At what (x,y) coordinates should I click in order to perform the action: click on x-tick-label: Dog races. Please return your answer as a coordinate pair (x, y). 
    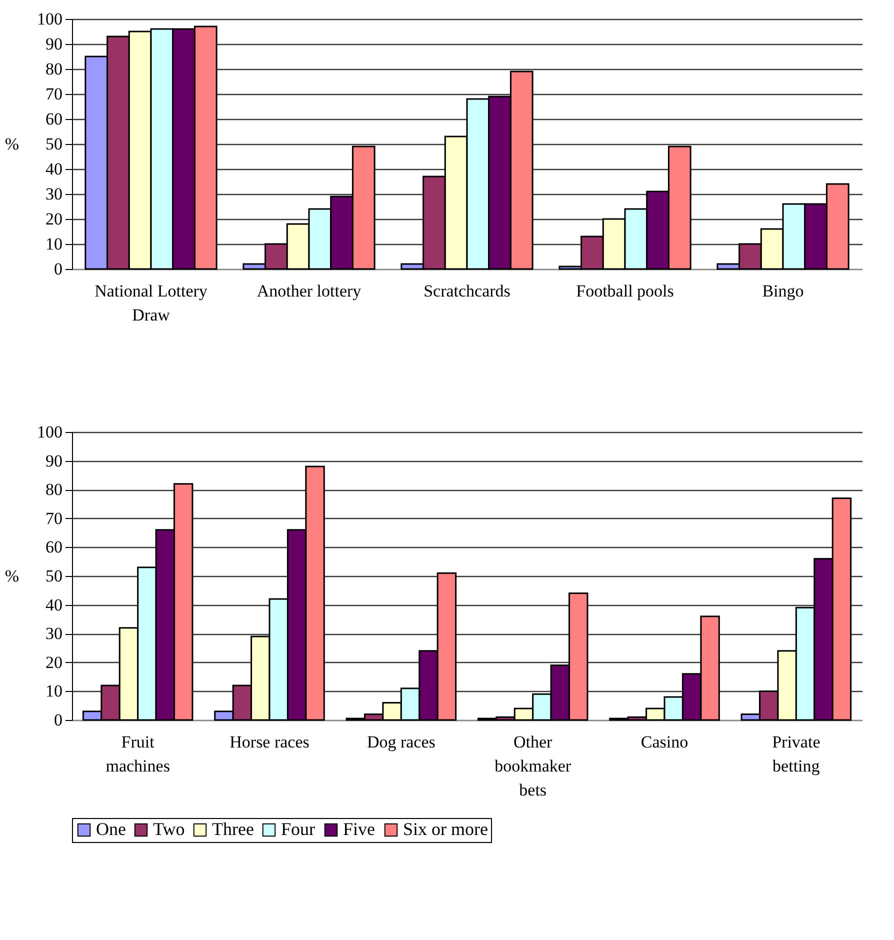
    Looking at the image, I should click on (401, 742).